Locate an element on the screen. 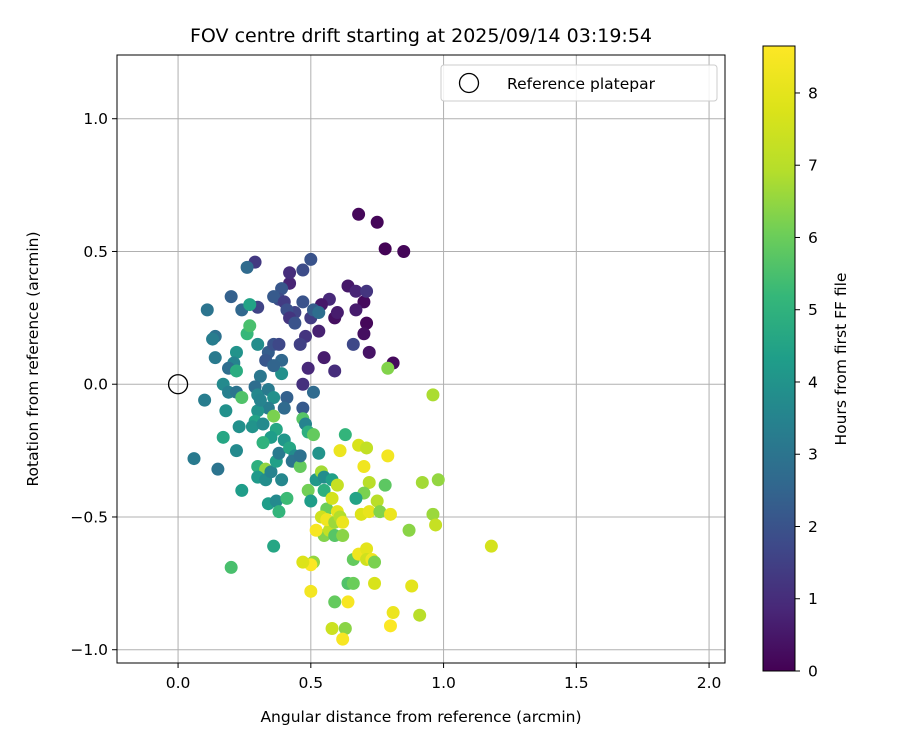 The height and width of the screenshot is (750, 900). legend-box is located at coordinates (579, 83).